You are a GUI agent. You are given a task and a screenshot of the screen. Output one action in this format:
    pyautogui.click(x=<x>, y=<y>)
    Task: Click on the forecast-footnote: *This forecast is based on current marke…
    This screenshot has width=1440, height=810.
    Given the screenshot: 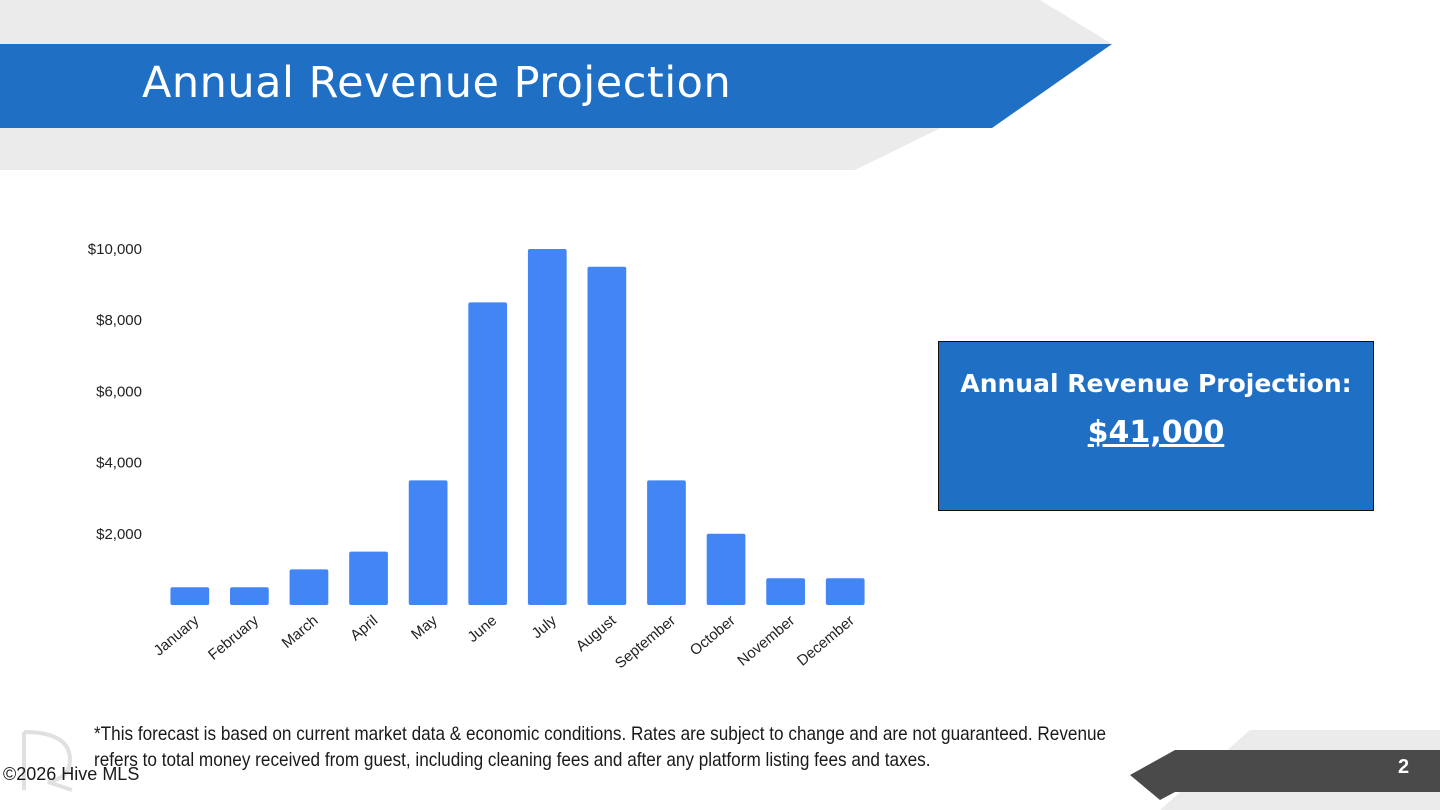 What is the action you would take?
    pyautogui.click(x=600, y=747)
    